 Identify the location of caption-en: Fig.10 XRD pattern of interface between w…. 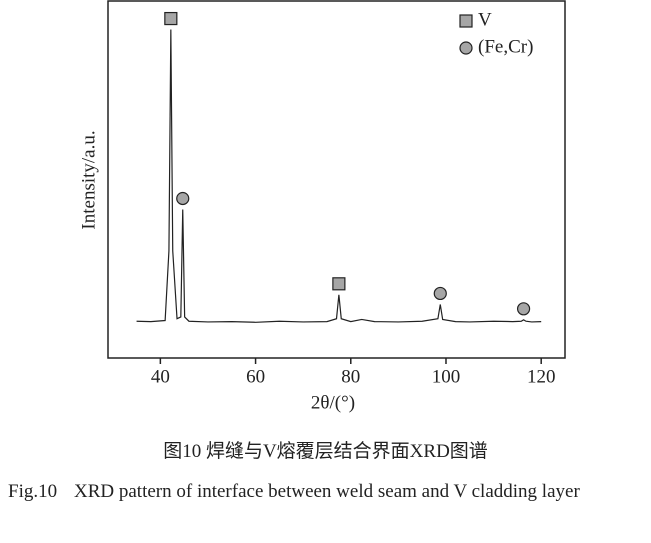
(328, 492).